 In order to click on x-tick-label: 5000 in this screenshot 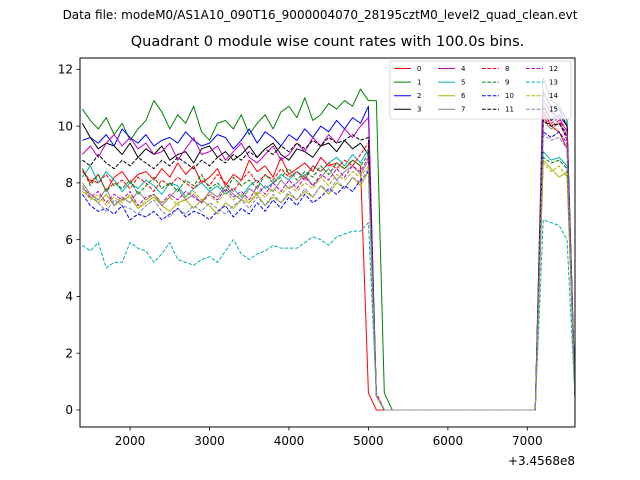, I will do `click(368, 441)`.